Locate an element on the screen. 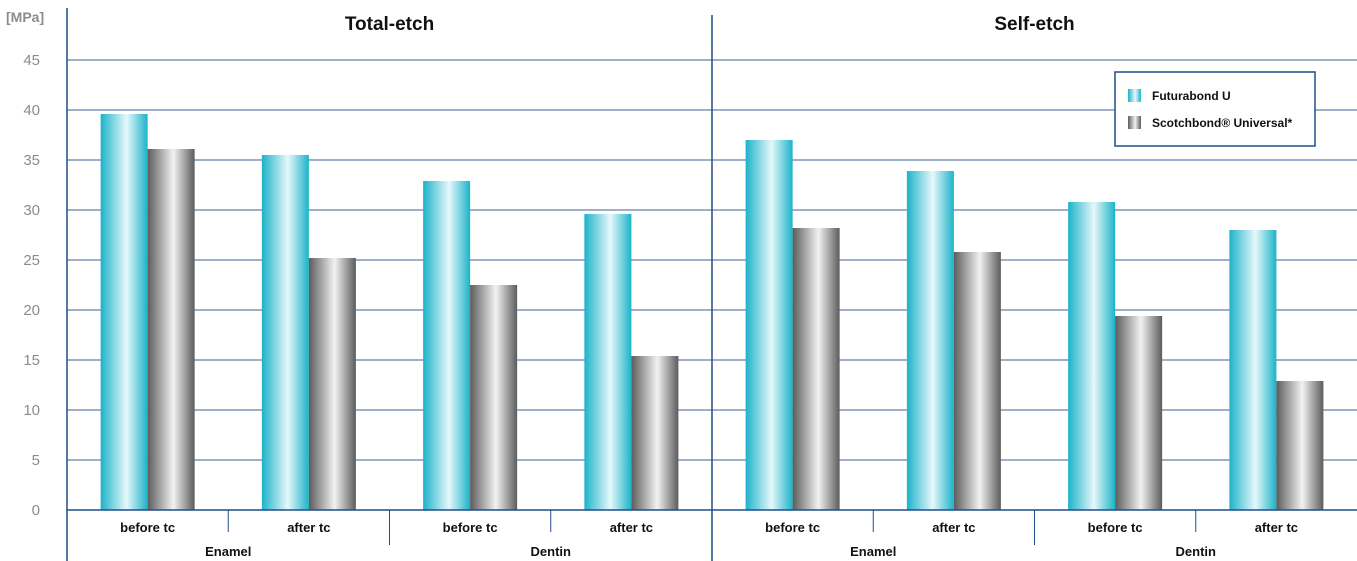  y-tick-label: 15 is located at coordinates (31, 360).